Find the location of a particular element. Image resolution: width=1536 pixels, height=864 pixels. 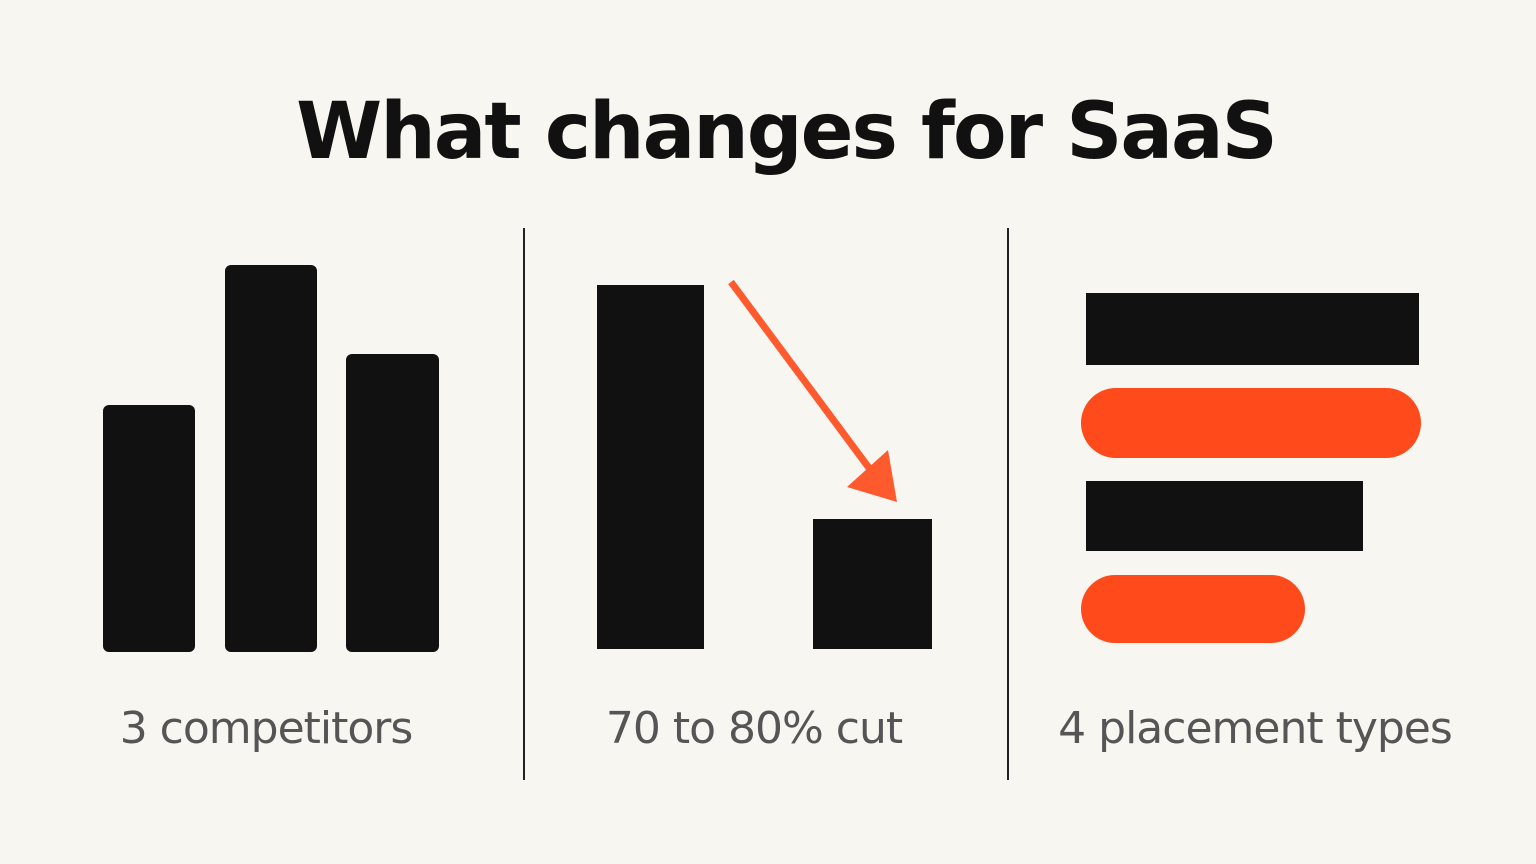

caption: 4 placement types is located at coordinates (1255, 728).